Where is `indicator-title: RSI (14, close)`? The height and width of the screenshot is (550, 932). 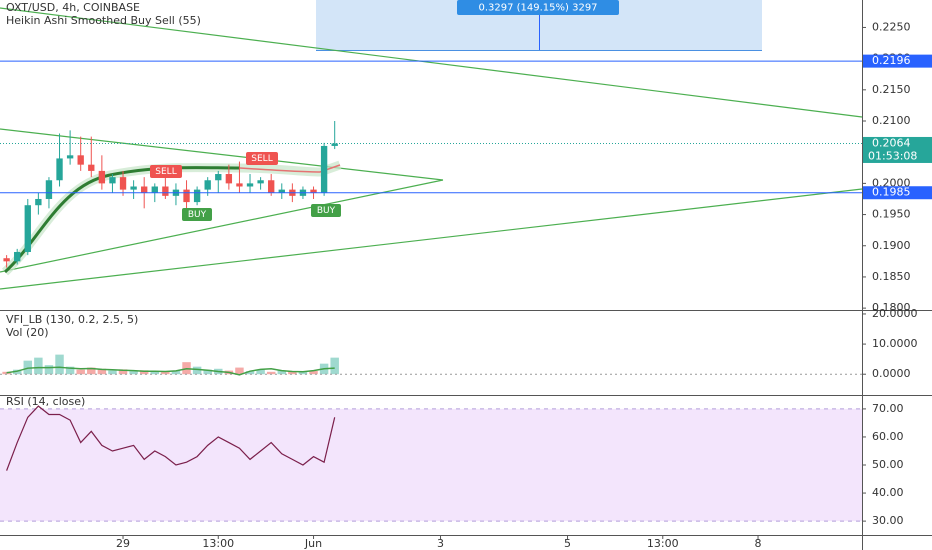 indicator-title: RSI (14, close) is located at coordinates (45, 401).